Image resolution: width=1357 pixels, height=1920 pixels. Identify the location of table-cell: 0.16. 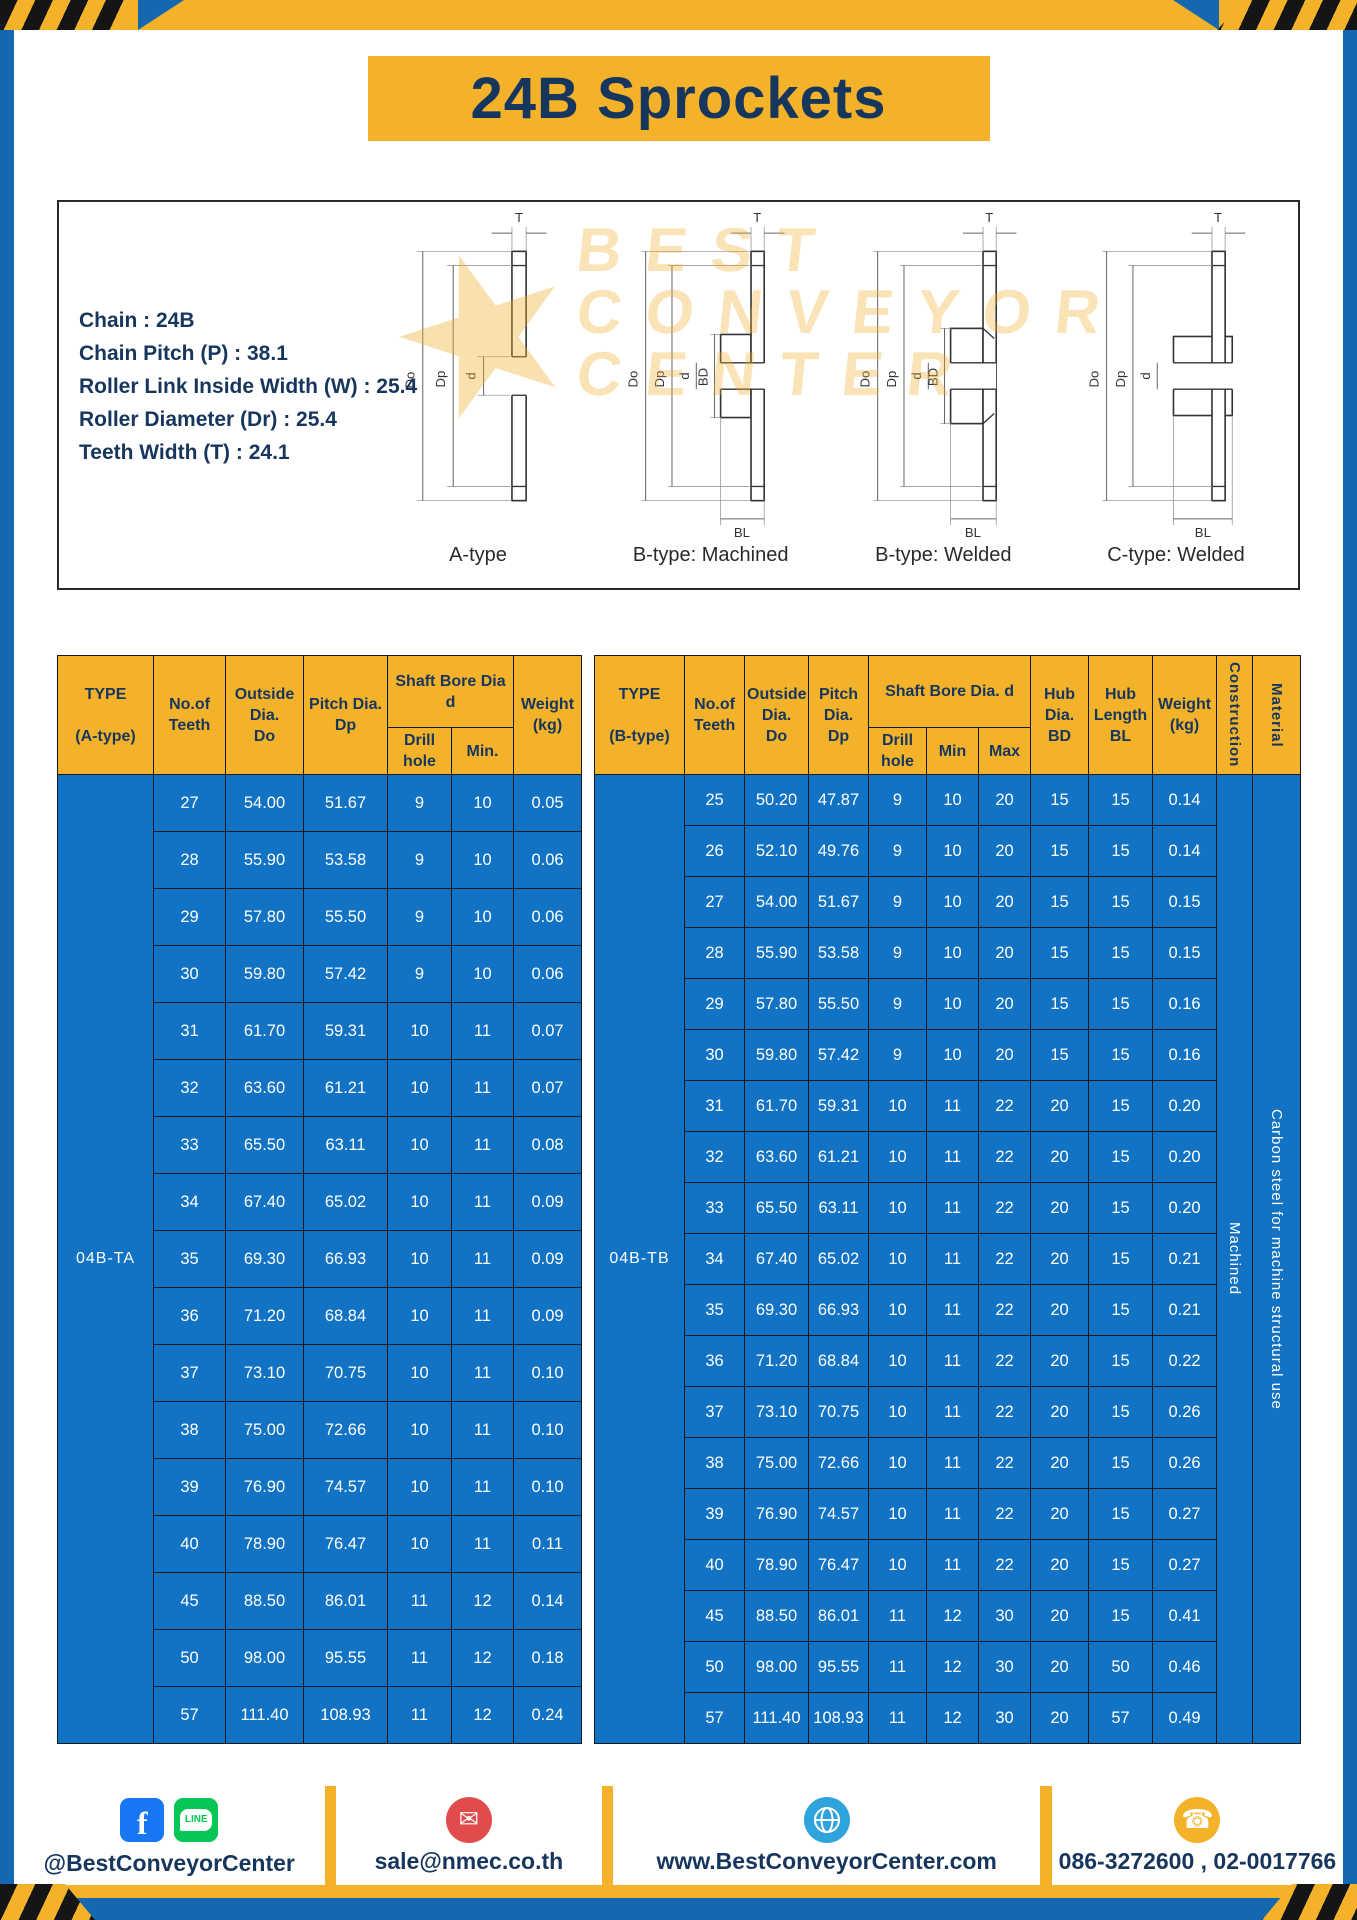
(1185, 1004).